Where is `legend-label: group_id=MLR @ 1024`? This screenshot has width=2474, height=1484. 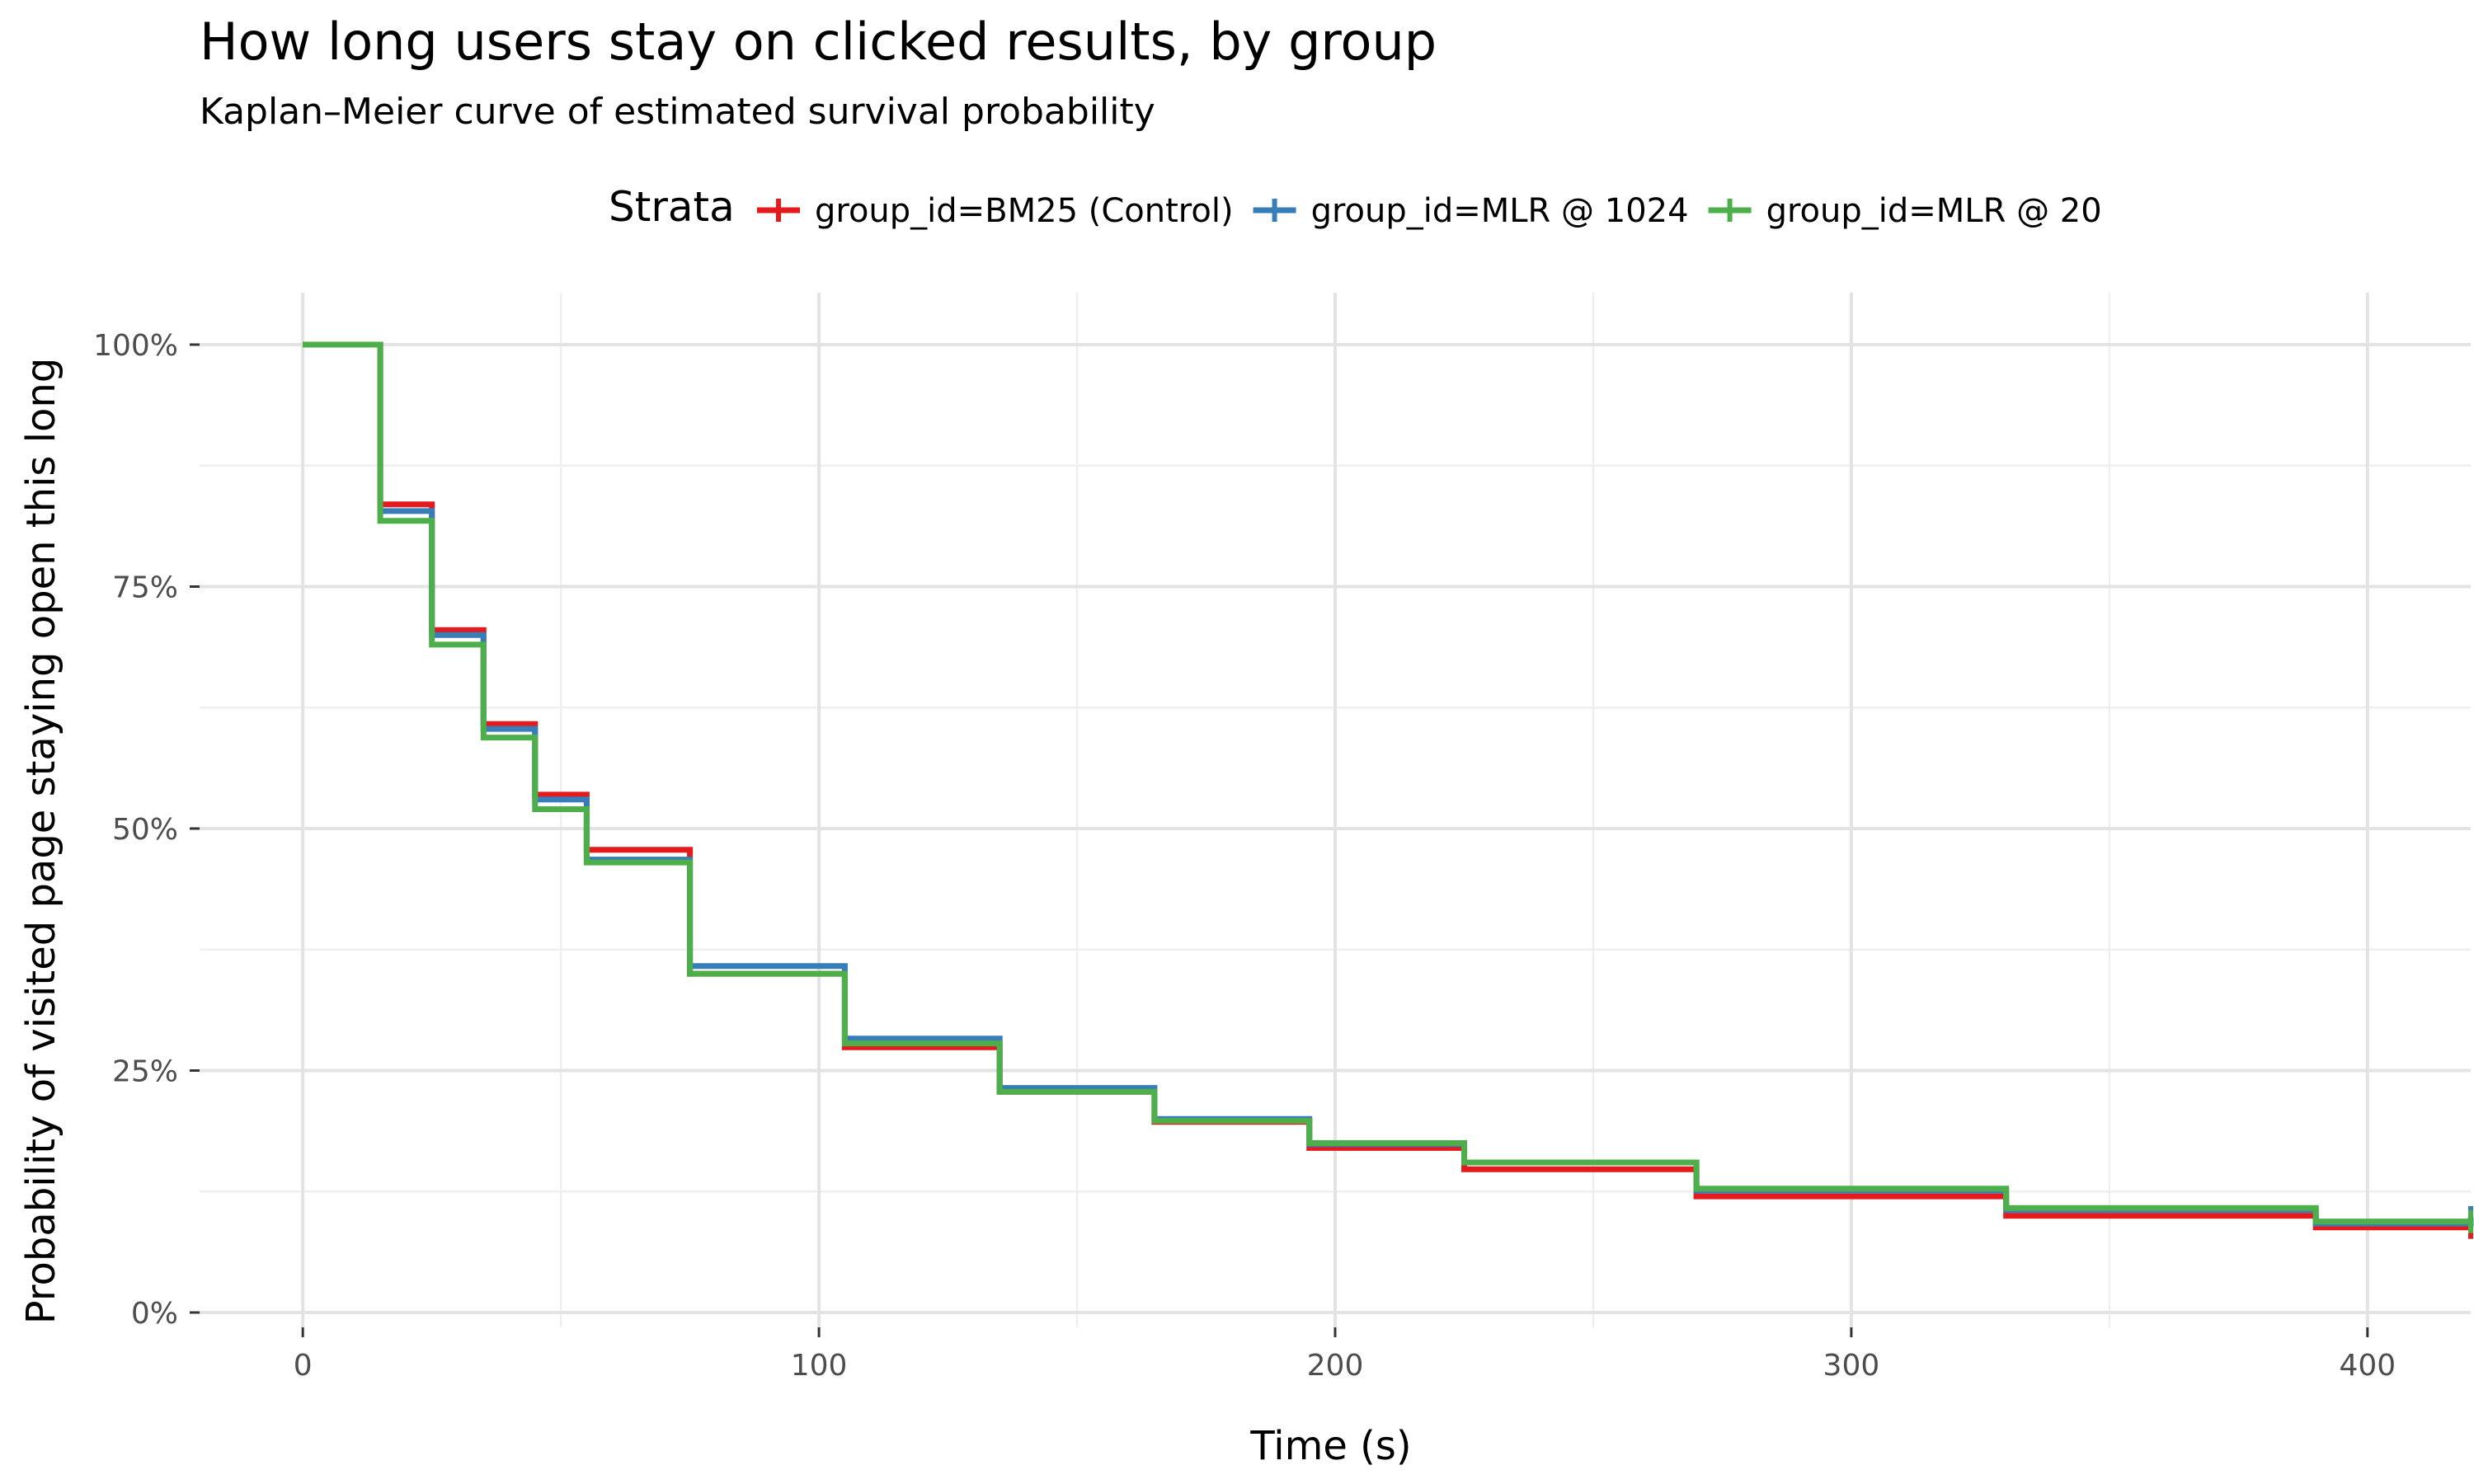
legend-label: group_id=MLR @ 1024 is located at coordinates (1500, 211).